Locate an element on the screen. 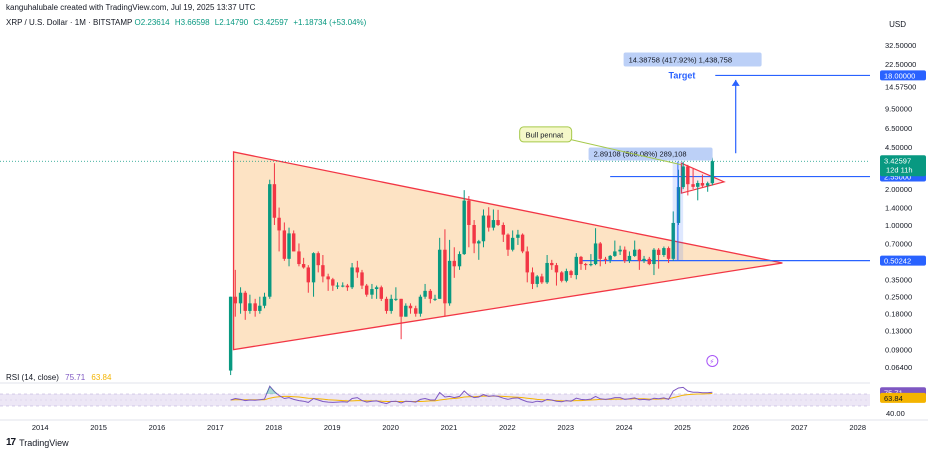 The width and height of the screenshot is (928, 450). price-tick-label: 1.00000 is located at coordinates (898, 225).